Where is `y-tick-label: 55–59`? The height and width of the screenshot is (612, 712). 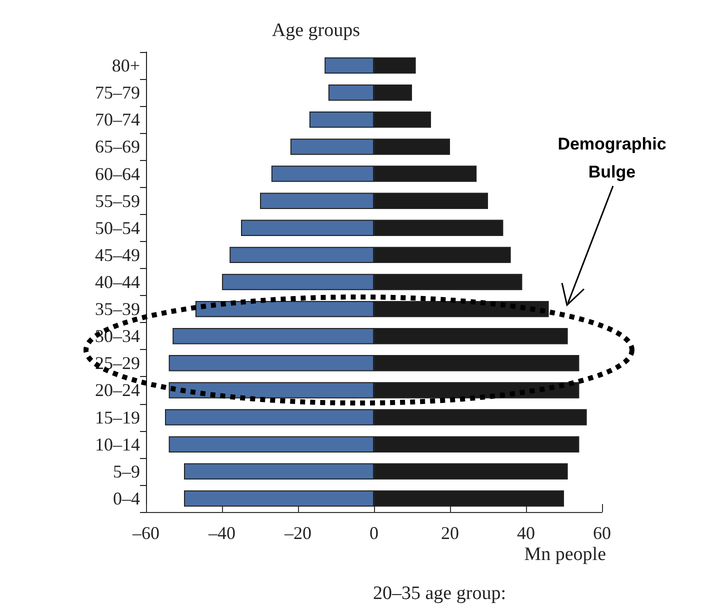 y-tick-label: 55–59 is located at coordinates (117, 200).